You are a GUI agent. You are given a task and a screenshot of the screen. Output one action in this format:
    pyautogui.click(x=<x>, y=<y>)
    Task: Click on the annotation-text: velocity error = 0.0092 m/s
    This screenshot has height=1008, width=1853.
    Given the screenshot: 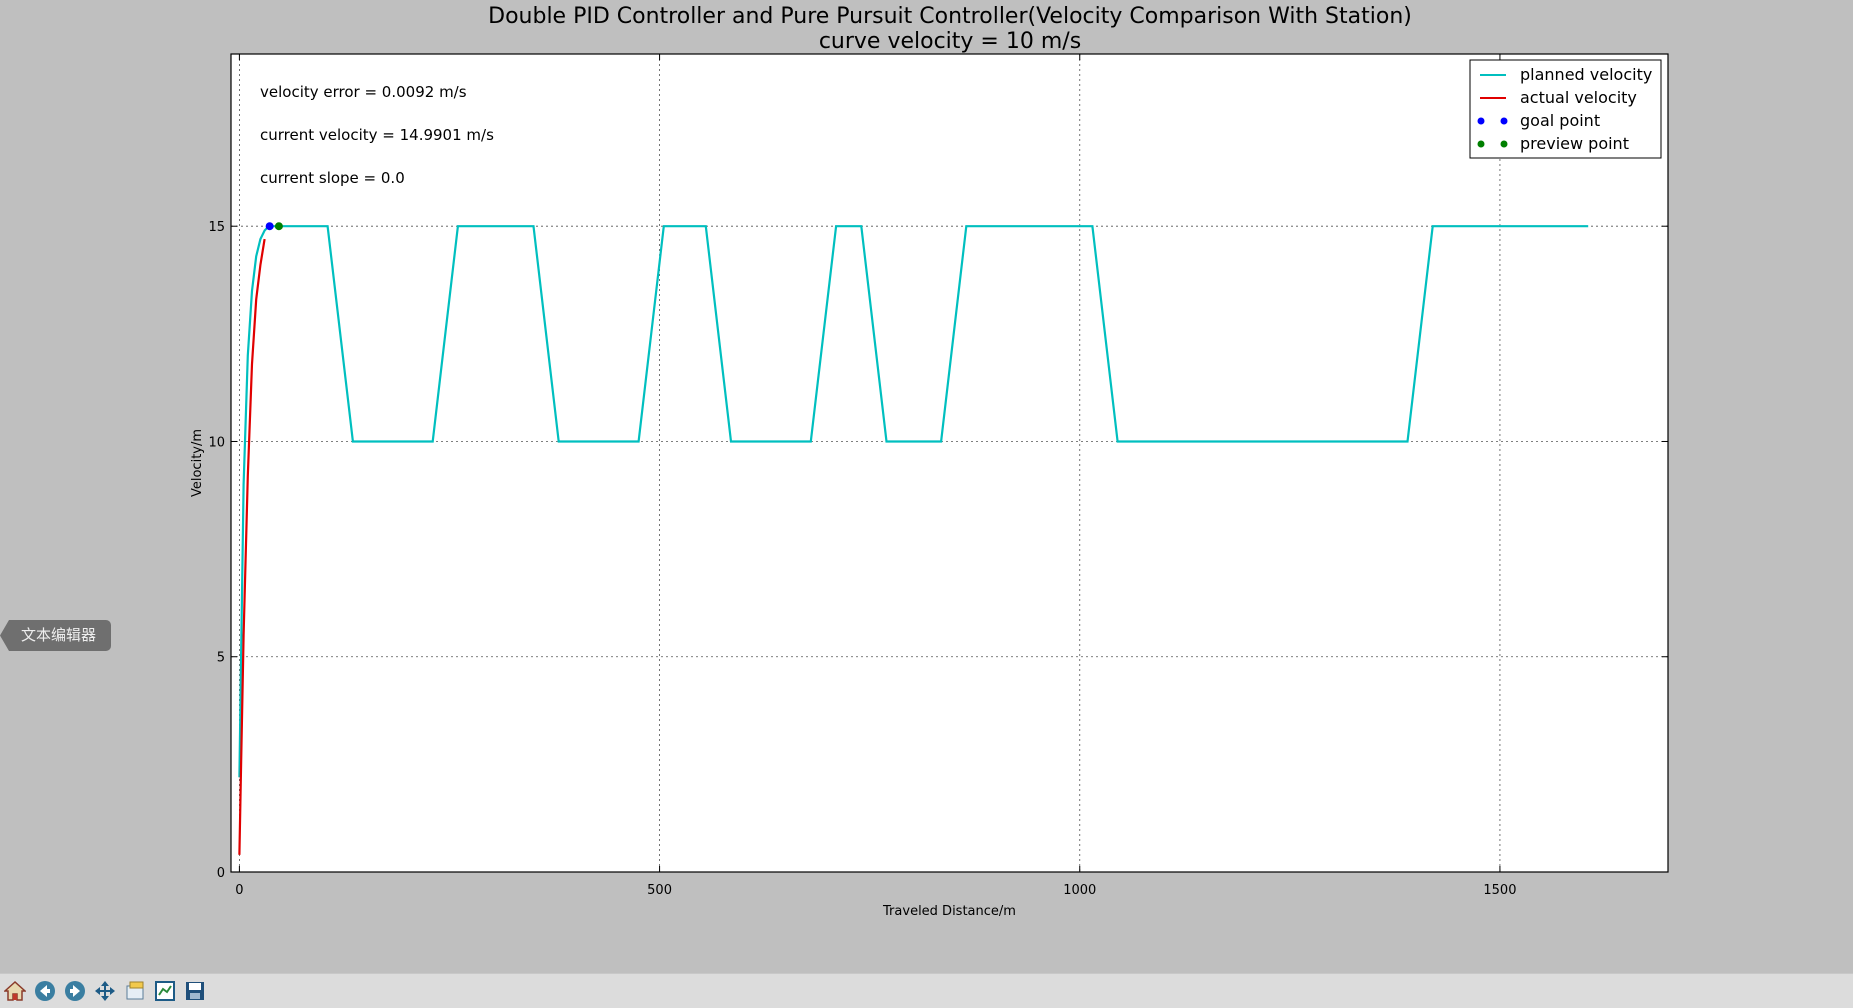 What is the action you would take?
    pyautogui.click(x=363, y=92)
    